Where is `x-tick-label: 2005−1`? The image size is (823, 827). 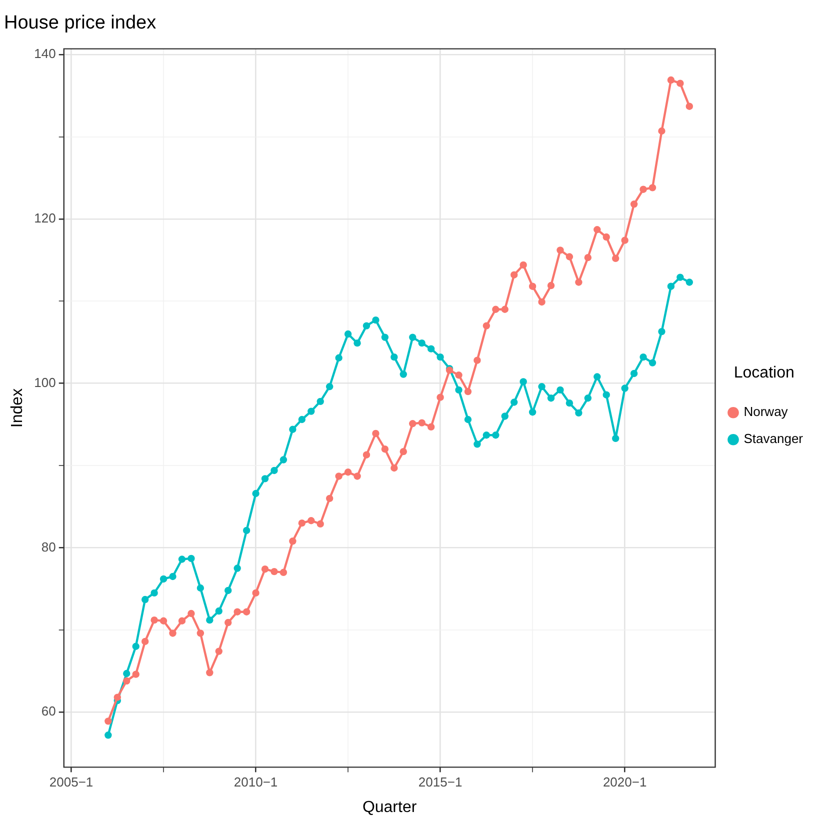 x-tick-label: 2005−1 is located at coordinates (71, 782).